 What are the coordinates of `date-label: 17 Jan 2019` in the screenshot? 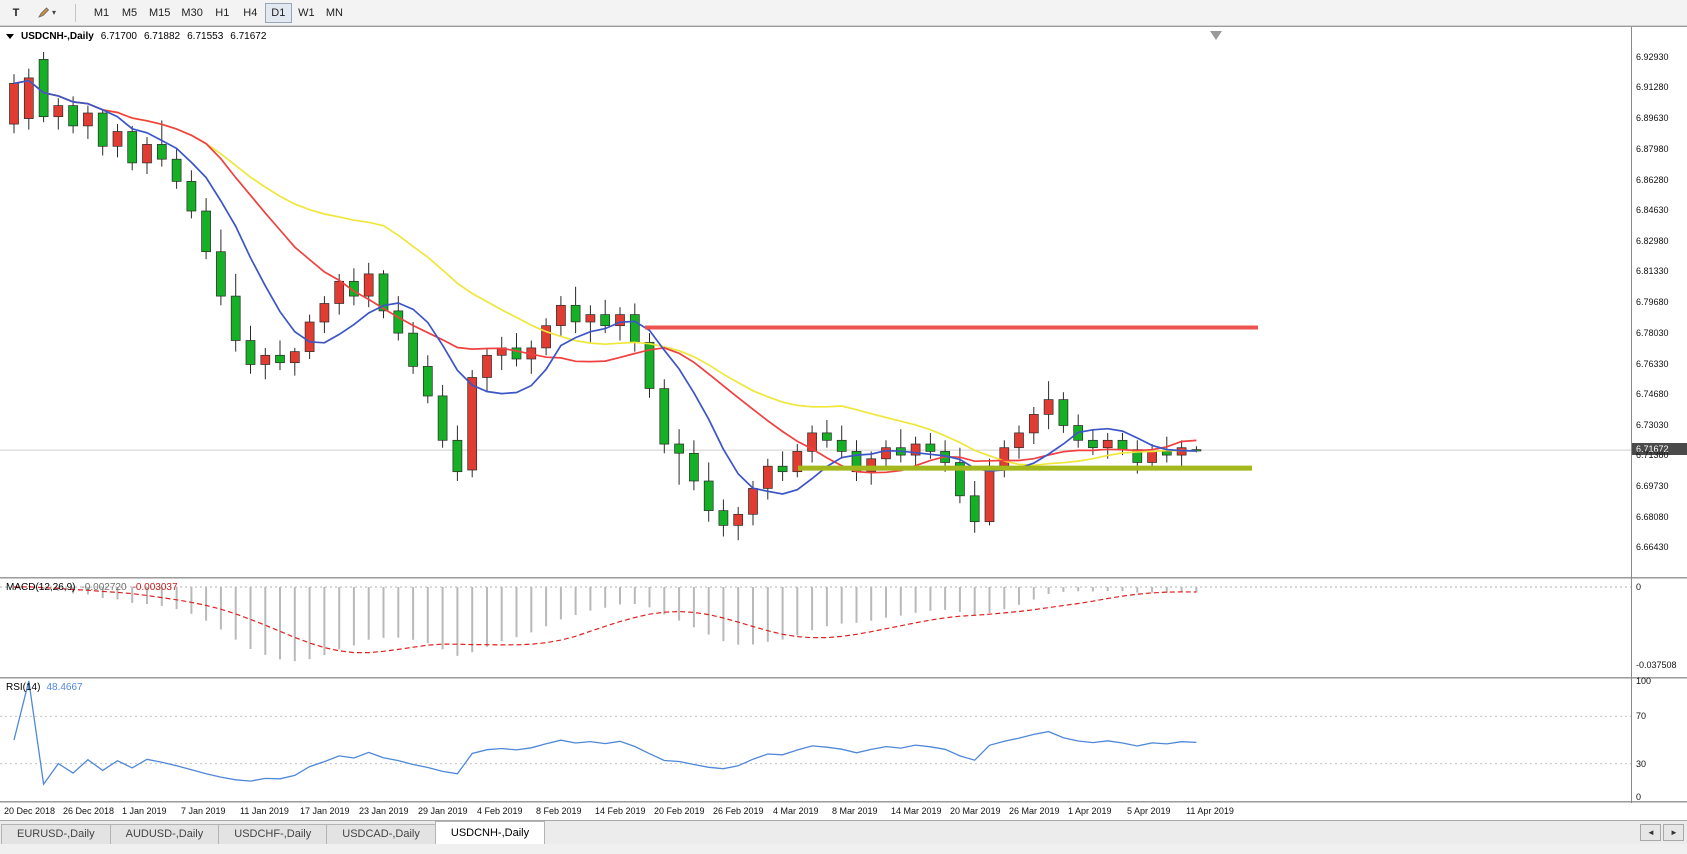 It's located at (325, 811).